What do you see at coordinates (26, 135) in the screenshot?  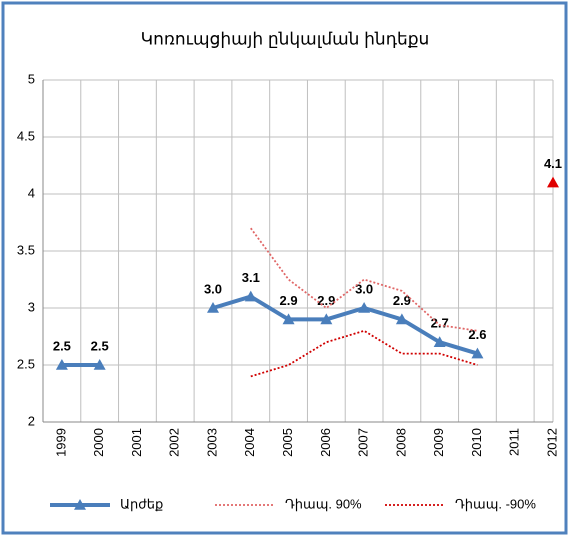 I see `y-tick-label: 4.5` at bounding box center [26, 135].